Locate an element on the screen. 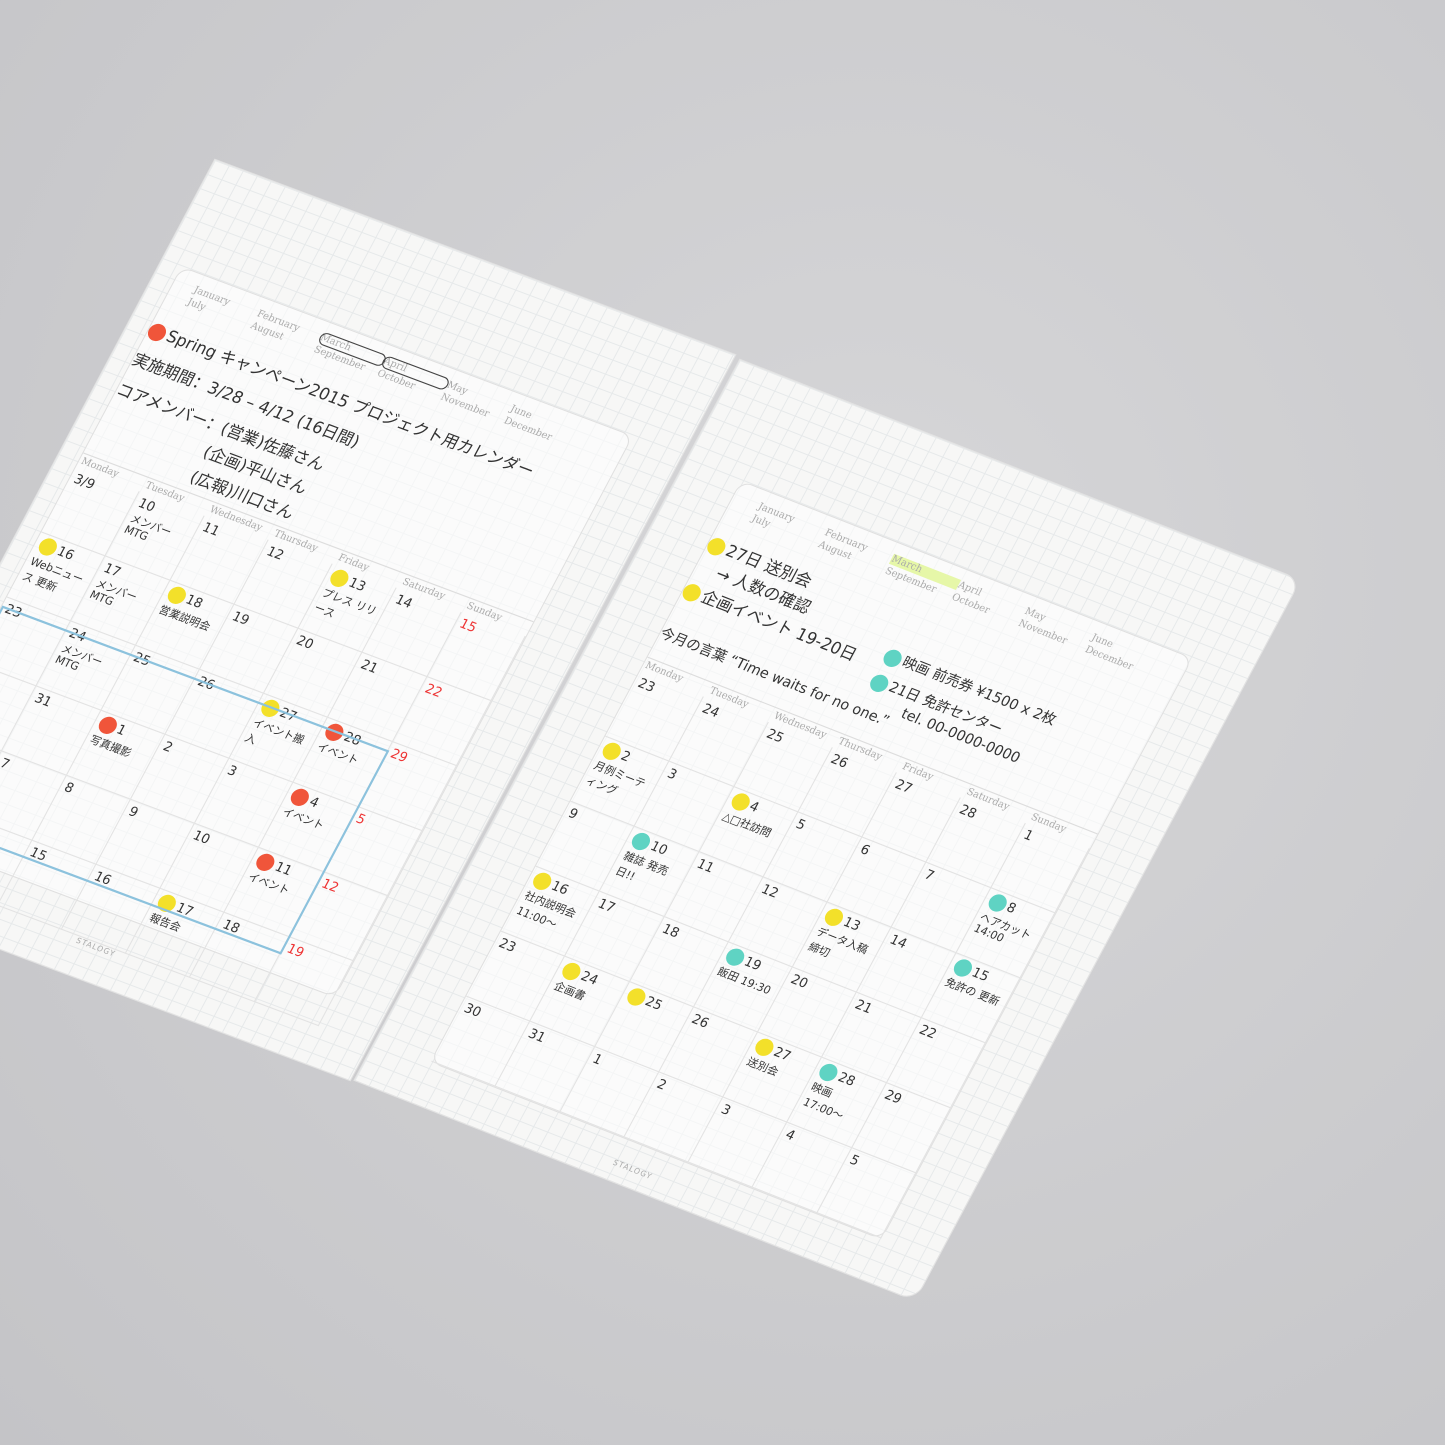  brand-logo: STALOGY is located at coordinates (632, 1170).